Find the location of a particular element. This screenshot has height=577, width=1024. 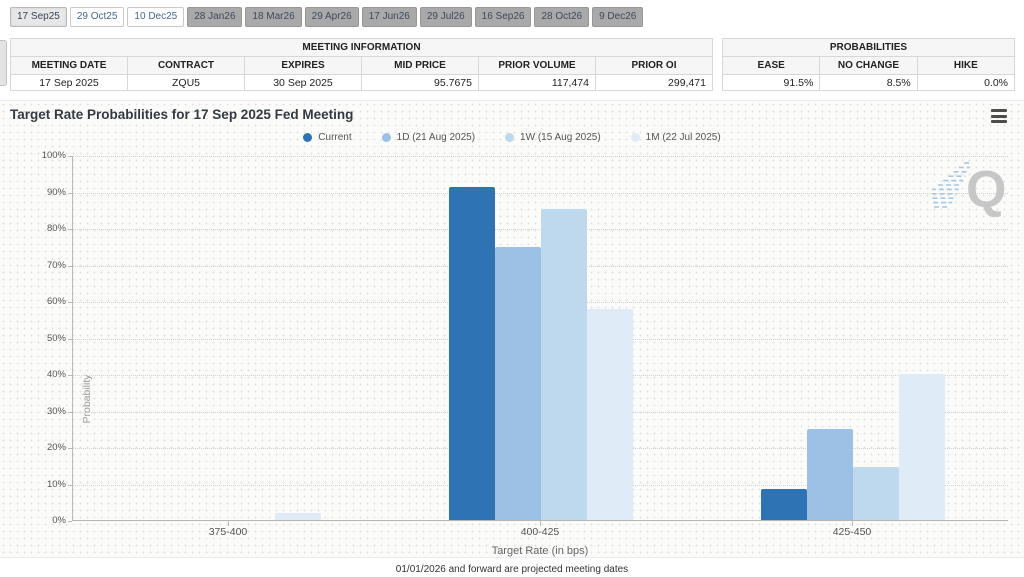

column-header-no-change: NO CHANGE is located at coordinates (868, 65).